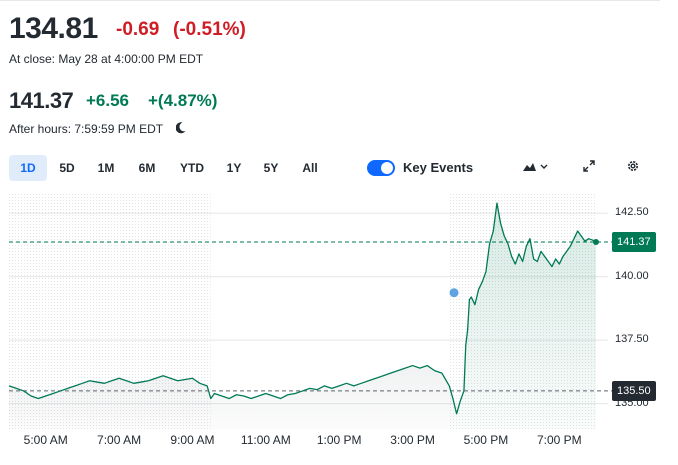 The width and height of the screenshot is (678, 465). Describe the element at coordinates (41, 100) in the screenshot. I see `after-hours-price: 141.37` at that location.